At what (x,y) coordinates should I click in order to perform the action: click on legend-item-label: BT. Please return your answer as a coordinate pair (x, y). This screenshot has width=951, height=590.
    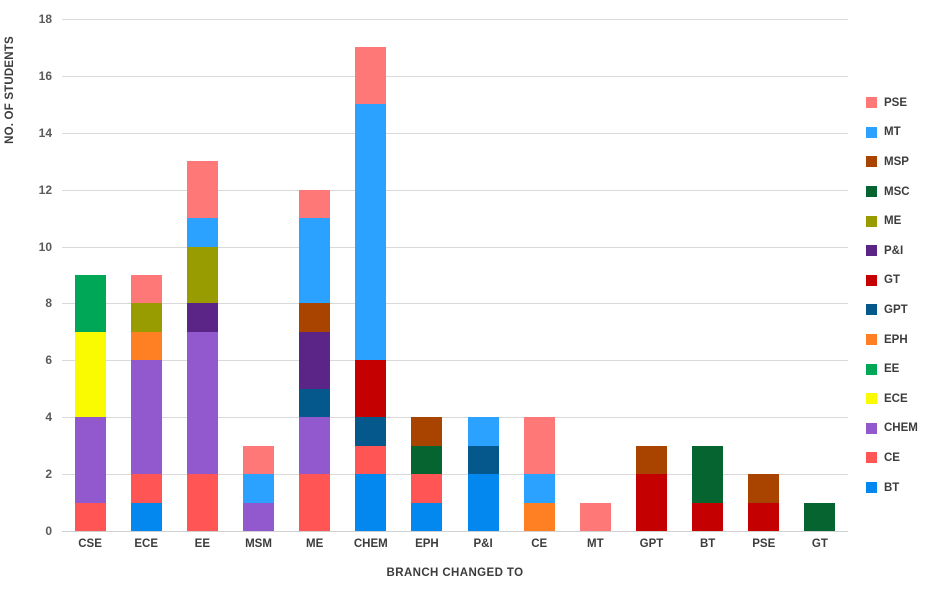
    Looking at the image, I should click on (892, 487).